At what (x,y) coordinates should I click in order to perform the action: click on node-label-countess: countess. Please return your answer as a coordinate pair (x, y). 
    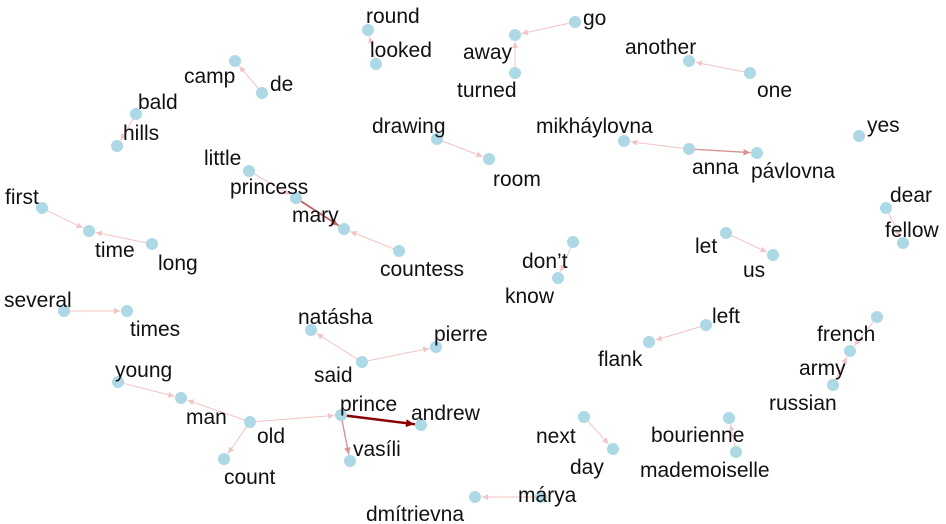
    Looking at the image, I should click on (422, 269).